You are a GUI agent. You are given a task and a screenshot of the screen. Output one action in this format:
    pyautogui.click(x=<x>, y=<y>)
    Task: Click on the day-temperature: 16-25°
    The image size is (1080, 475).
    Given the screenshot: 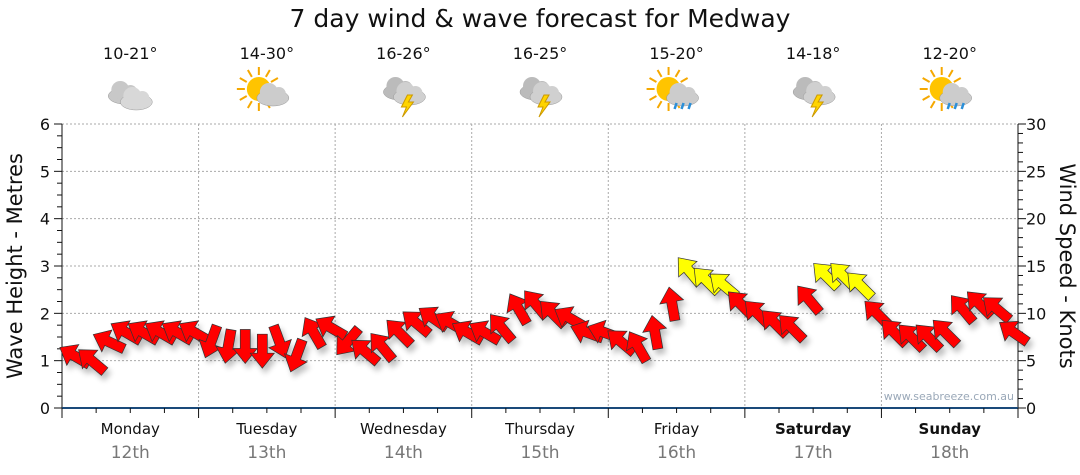 What is the action you would take?
    pyautogui.click(x=540, y=53)
    